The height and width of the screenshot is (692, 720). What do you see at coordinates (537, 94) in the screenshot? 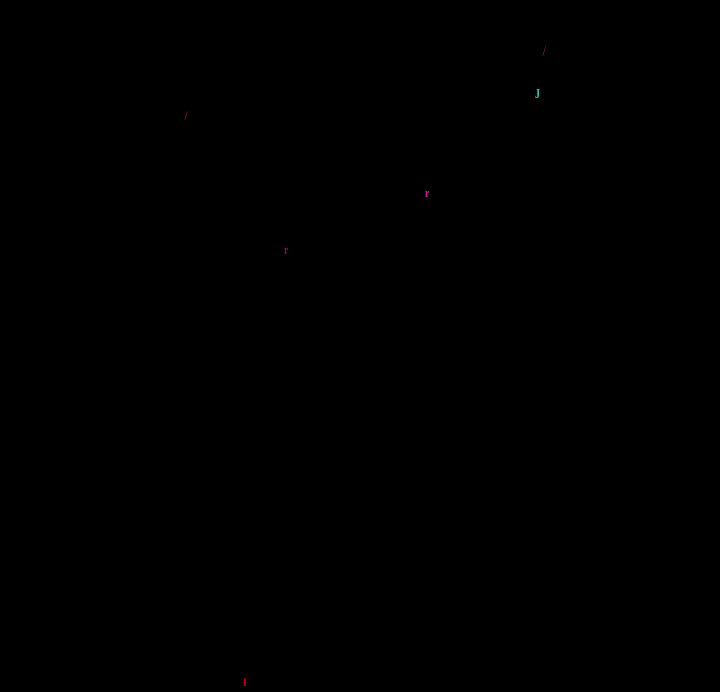
I see `glyph-artifact-cyan-hook-upper-right: J` at bounding box center [537, 94].